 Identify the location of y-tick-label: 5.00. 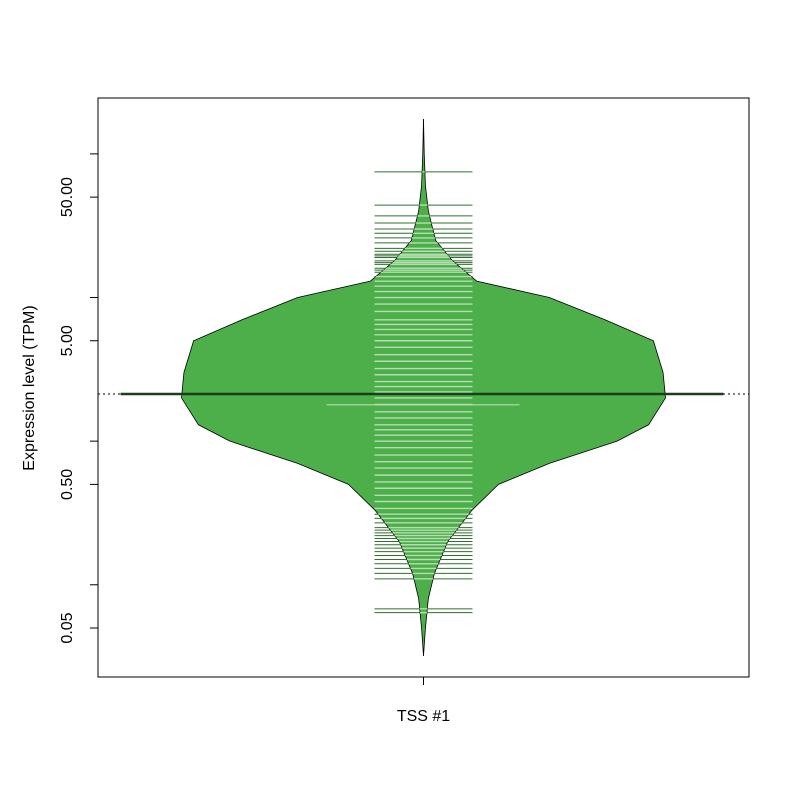
(67, 340).